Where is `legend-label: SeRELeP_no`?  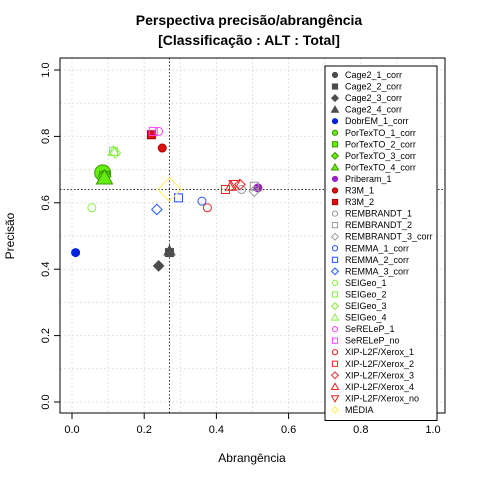
legend-label: SeRELeP_no is located at coordinates (372, 341).